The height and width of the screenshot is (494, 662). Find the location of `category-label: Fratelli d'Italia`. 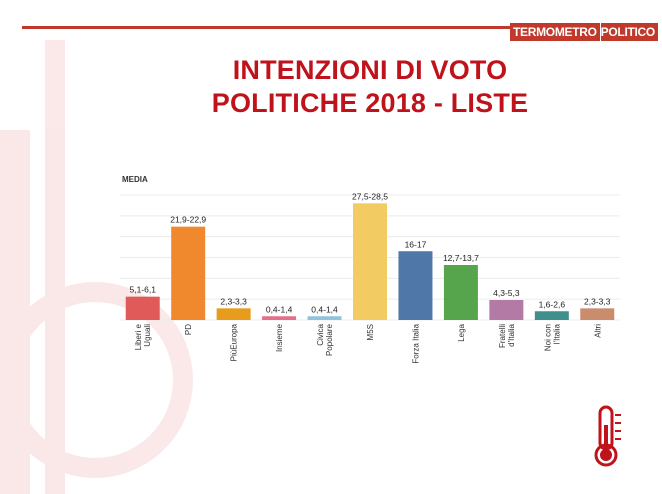

category-label: Fratelli d'Italia is located at coordinates (507, 335).